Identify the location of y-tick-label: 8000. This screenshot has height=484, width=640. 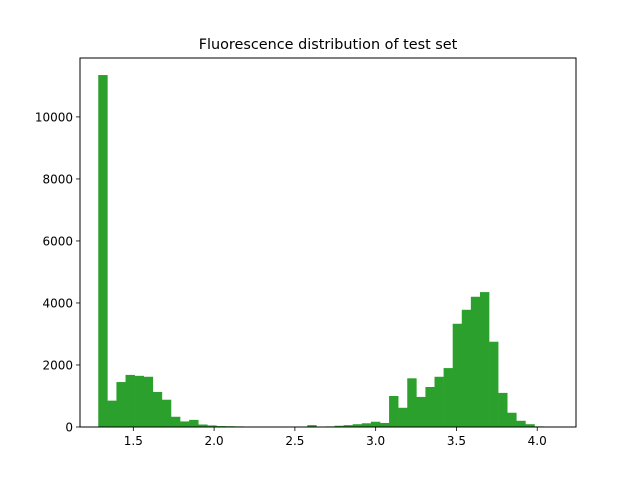
(57, 179).